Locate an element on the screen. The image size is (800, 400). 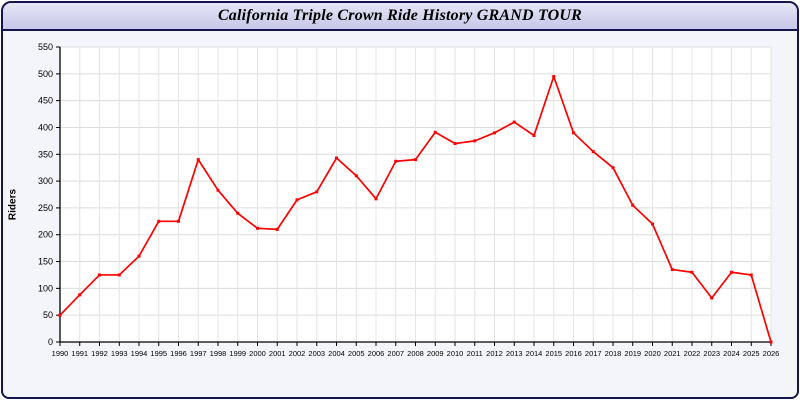
svg-text: 2013 is located at coordinates (514, 353).